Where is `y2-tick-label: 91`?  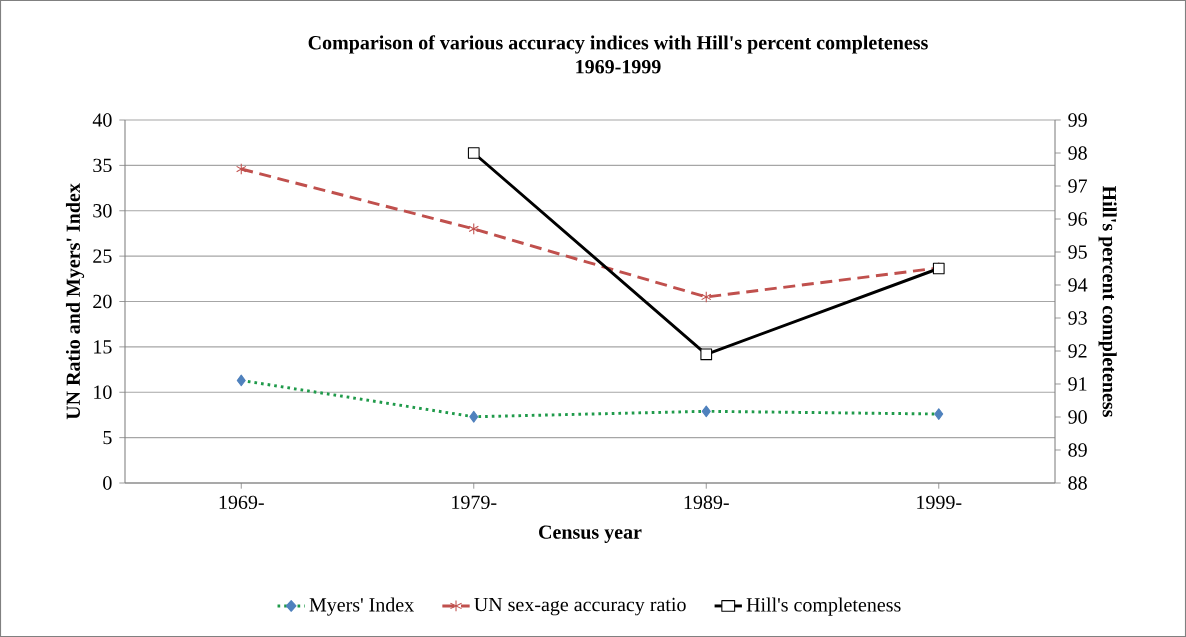
y2-tick-label: 91 is located at coordinates (1077, 384).